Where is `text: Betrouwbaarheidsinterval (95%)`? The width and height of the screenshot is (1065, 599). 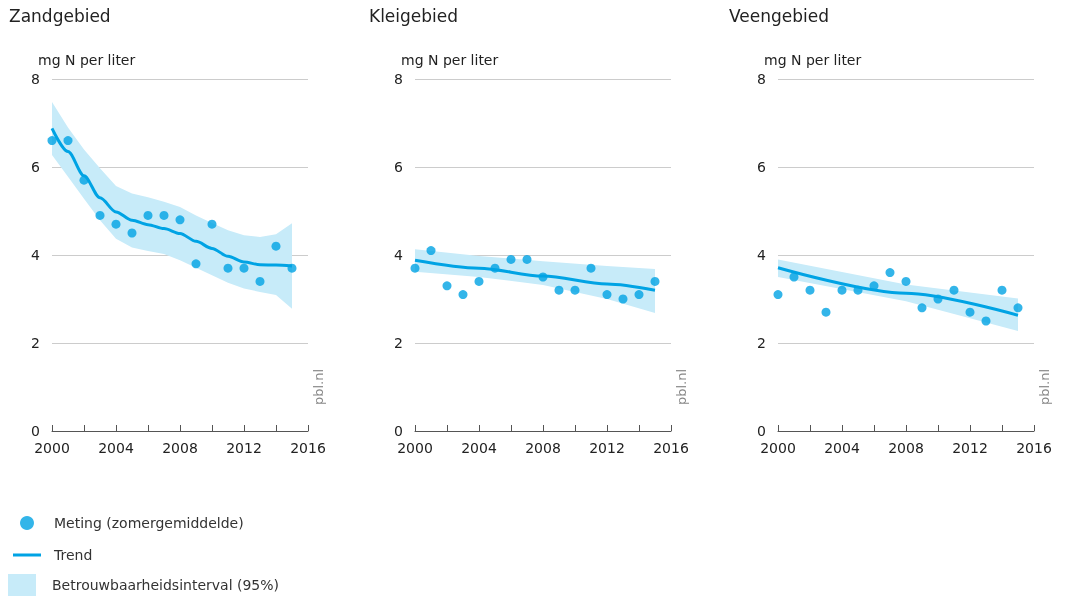
text: Betrouwbaarheidsinterval (95%) is located at coordinates (166, 585).